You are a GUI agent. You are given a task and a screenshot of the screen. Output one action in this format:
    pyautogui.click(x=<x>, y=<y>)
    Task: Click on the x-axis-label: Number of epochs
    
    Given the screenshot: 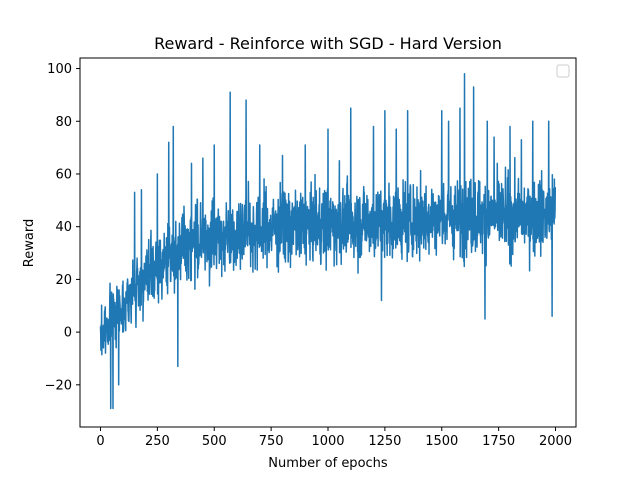 What is the action you would take?
    pyautogui.click(x=328, y=463)
    